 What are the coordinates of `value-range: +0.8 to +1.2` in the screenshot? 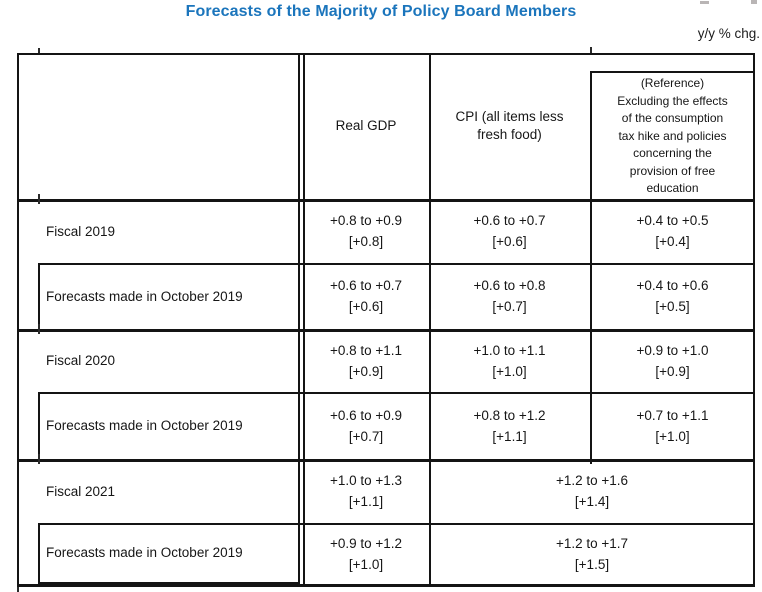 It's located at (509, 415).